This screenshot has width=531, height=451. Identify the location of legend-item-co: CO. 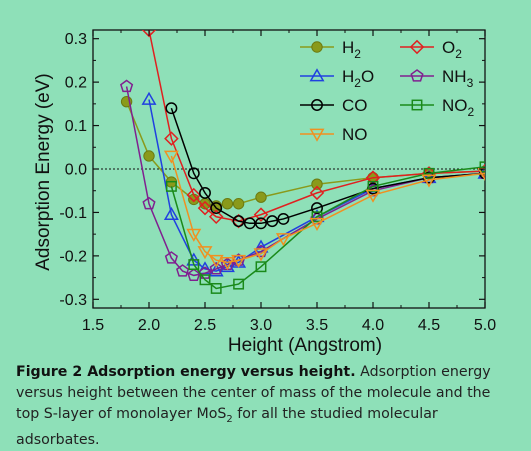
(334, 105).